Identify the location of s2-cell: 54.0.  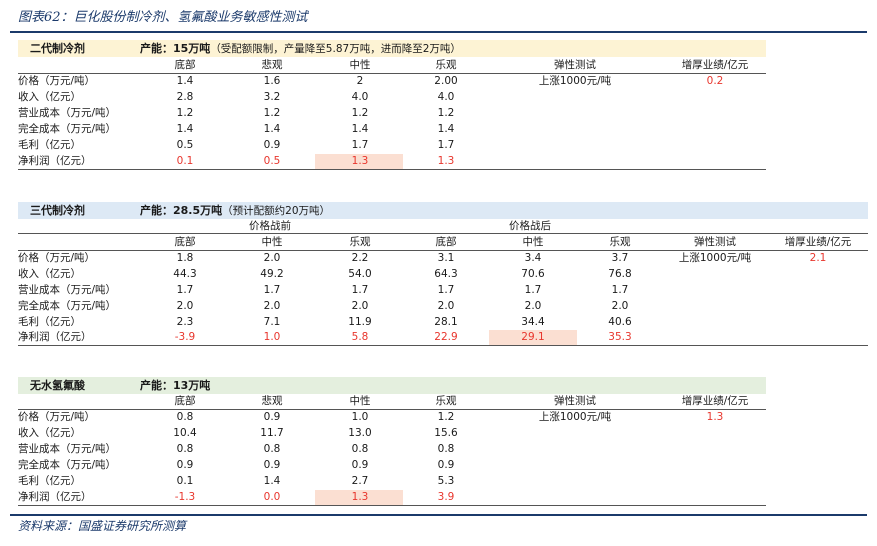
(360, 274).